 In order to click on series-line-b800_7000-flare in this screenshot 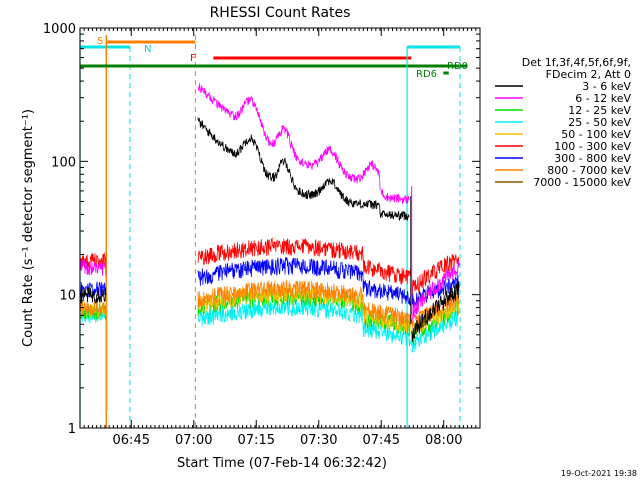, I will do `click(304, 303)`.